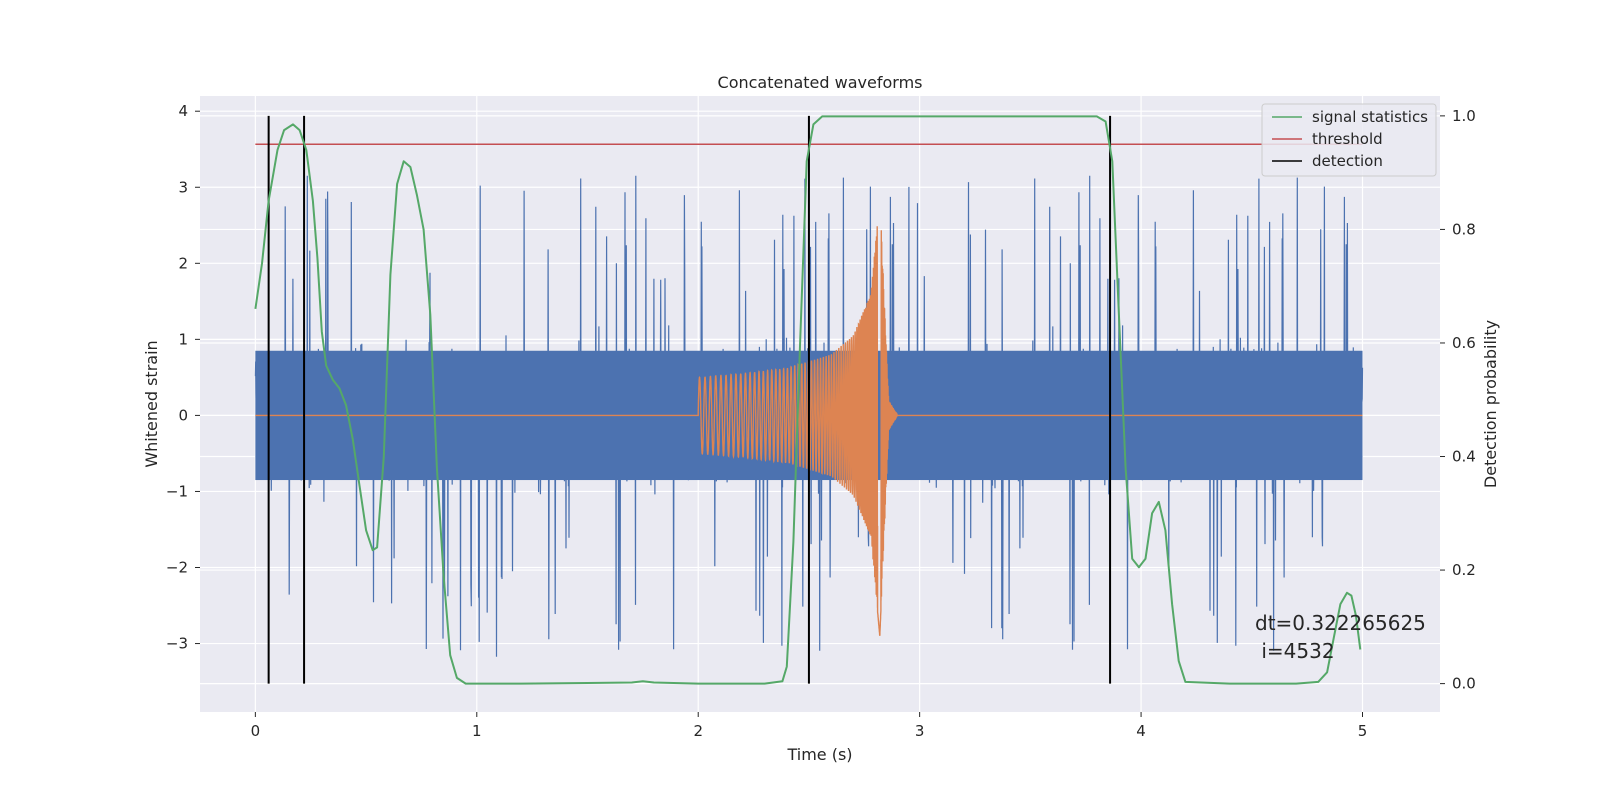 Image resolution: width=1600 pixels, height=800 pixels. I want to click on x-tick-label: 4, so click(1141, 731).